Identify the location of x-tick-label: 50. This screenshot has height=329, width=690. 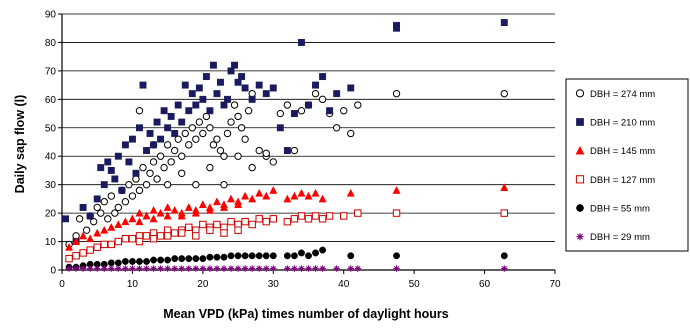
(415, 284).